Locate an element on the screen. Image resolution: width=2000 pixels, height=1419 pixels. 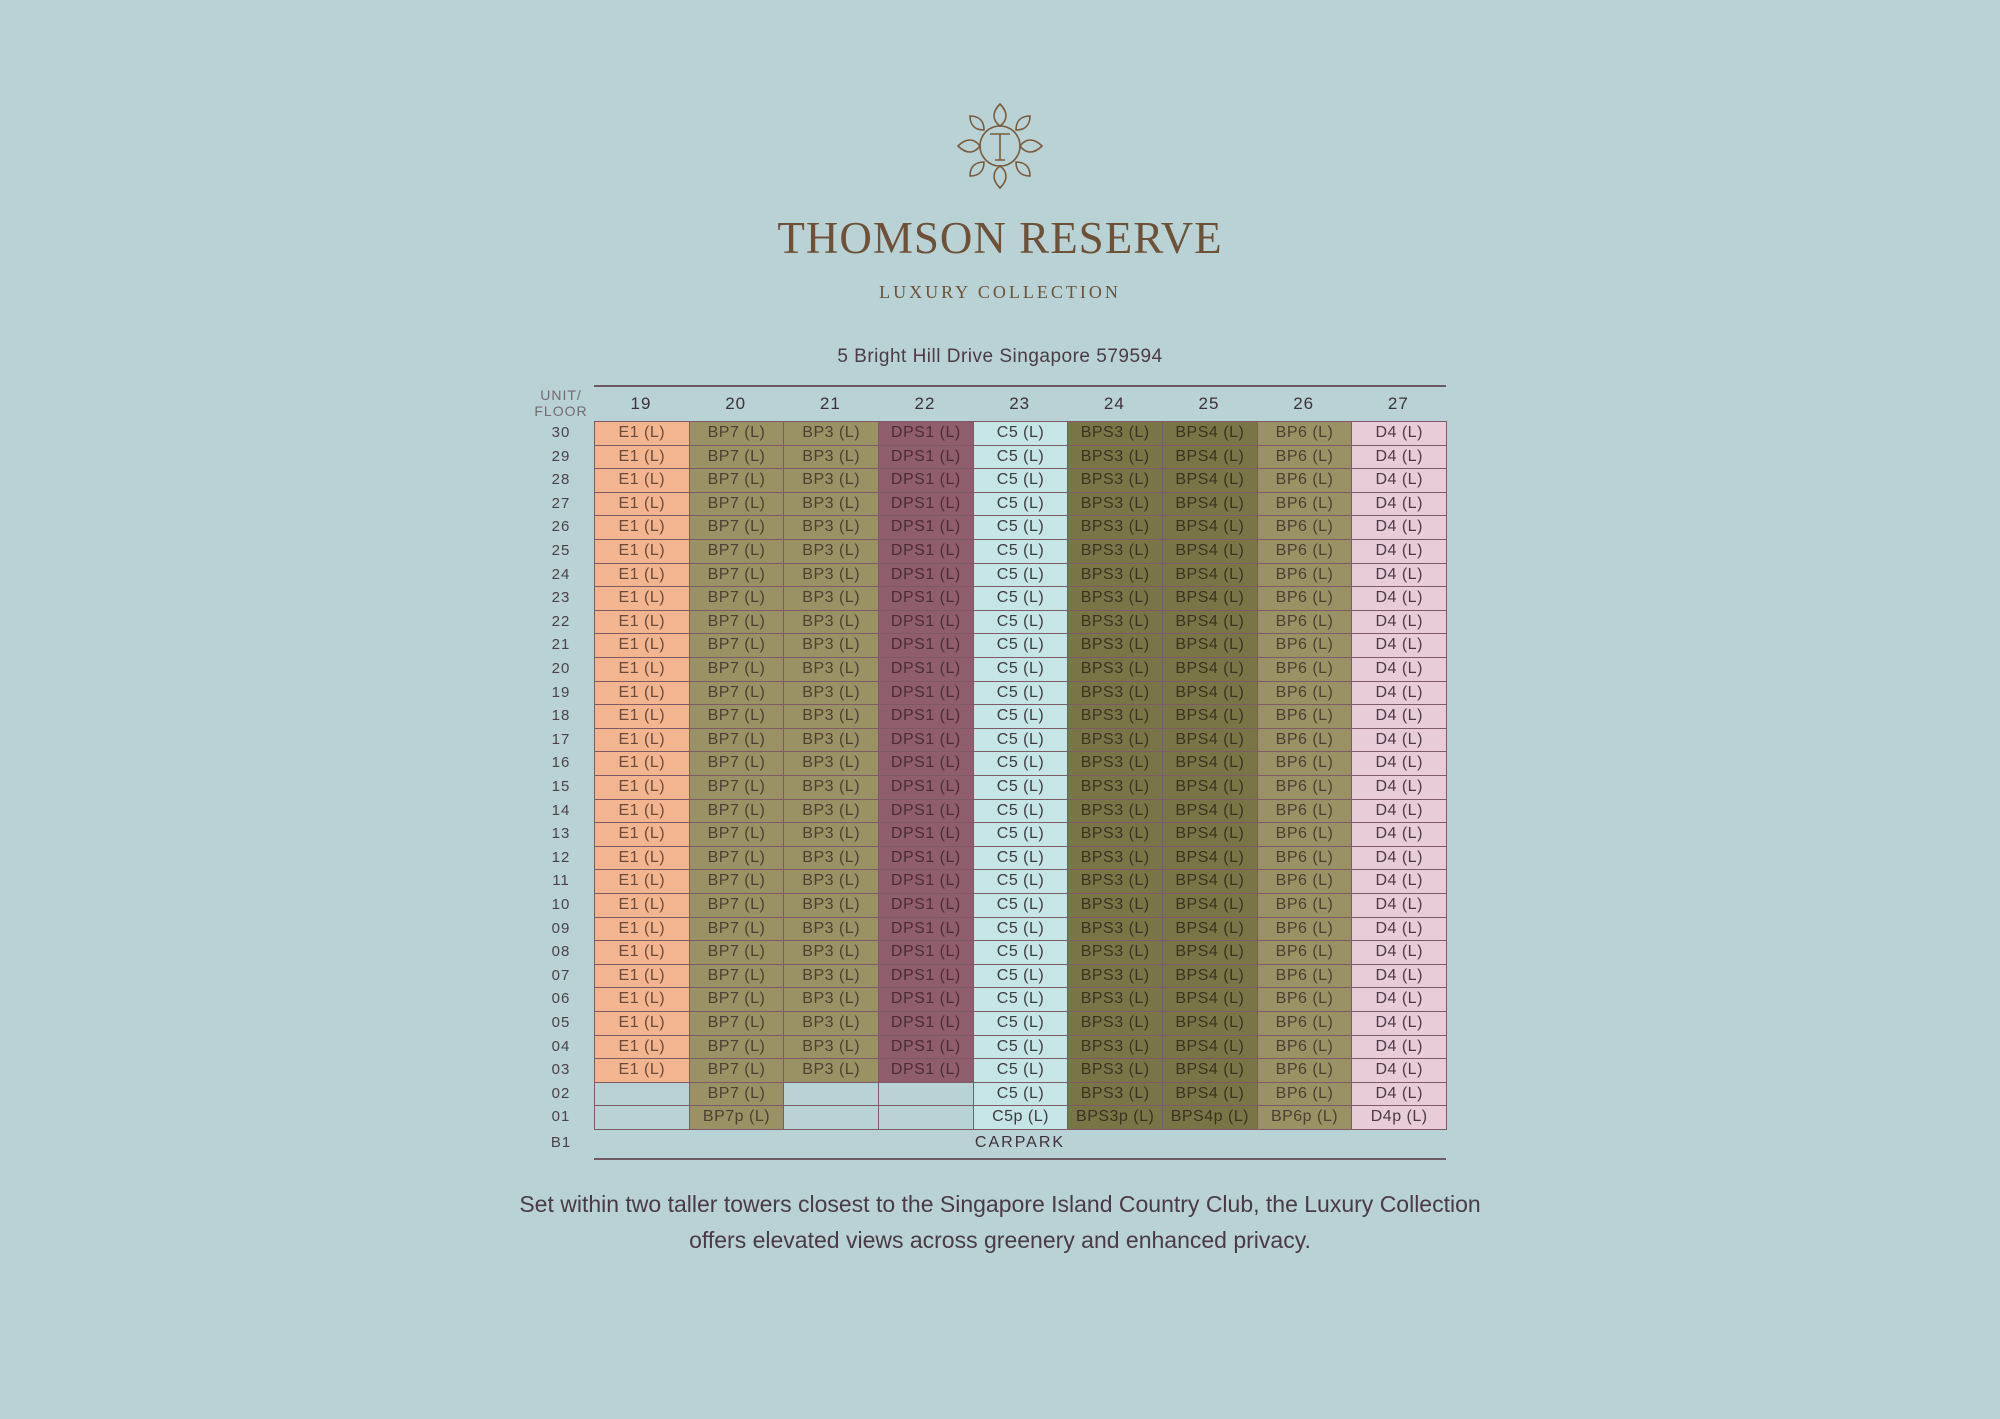
project-address: 5 Bright Hill Drive Singapore 579594 is located at coordinates (1000, 356).